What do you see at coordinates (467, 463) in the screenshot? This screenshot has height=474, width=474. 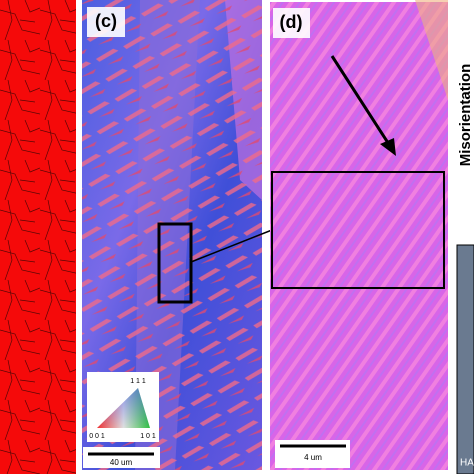 I see `inset-label: HA` at bounding box center [467, 463].